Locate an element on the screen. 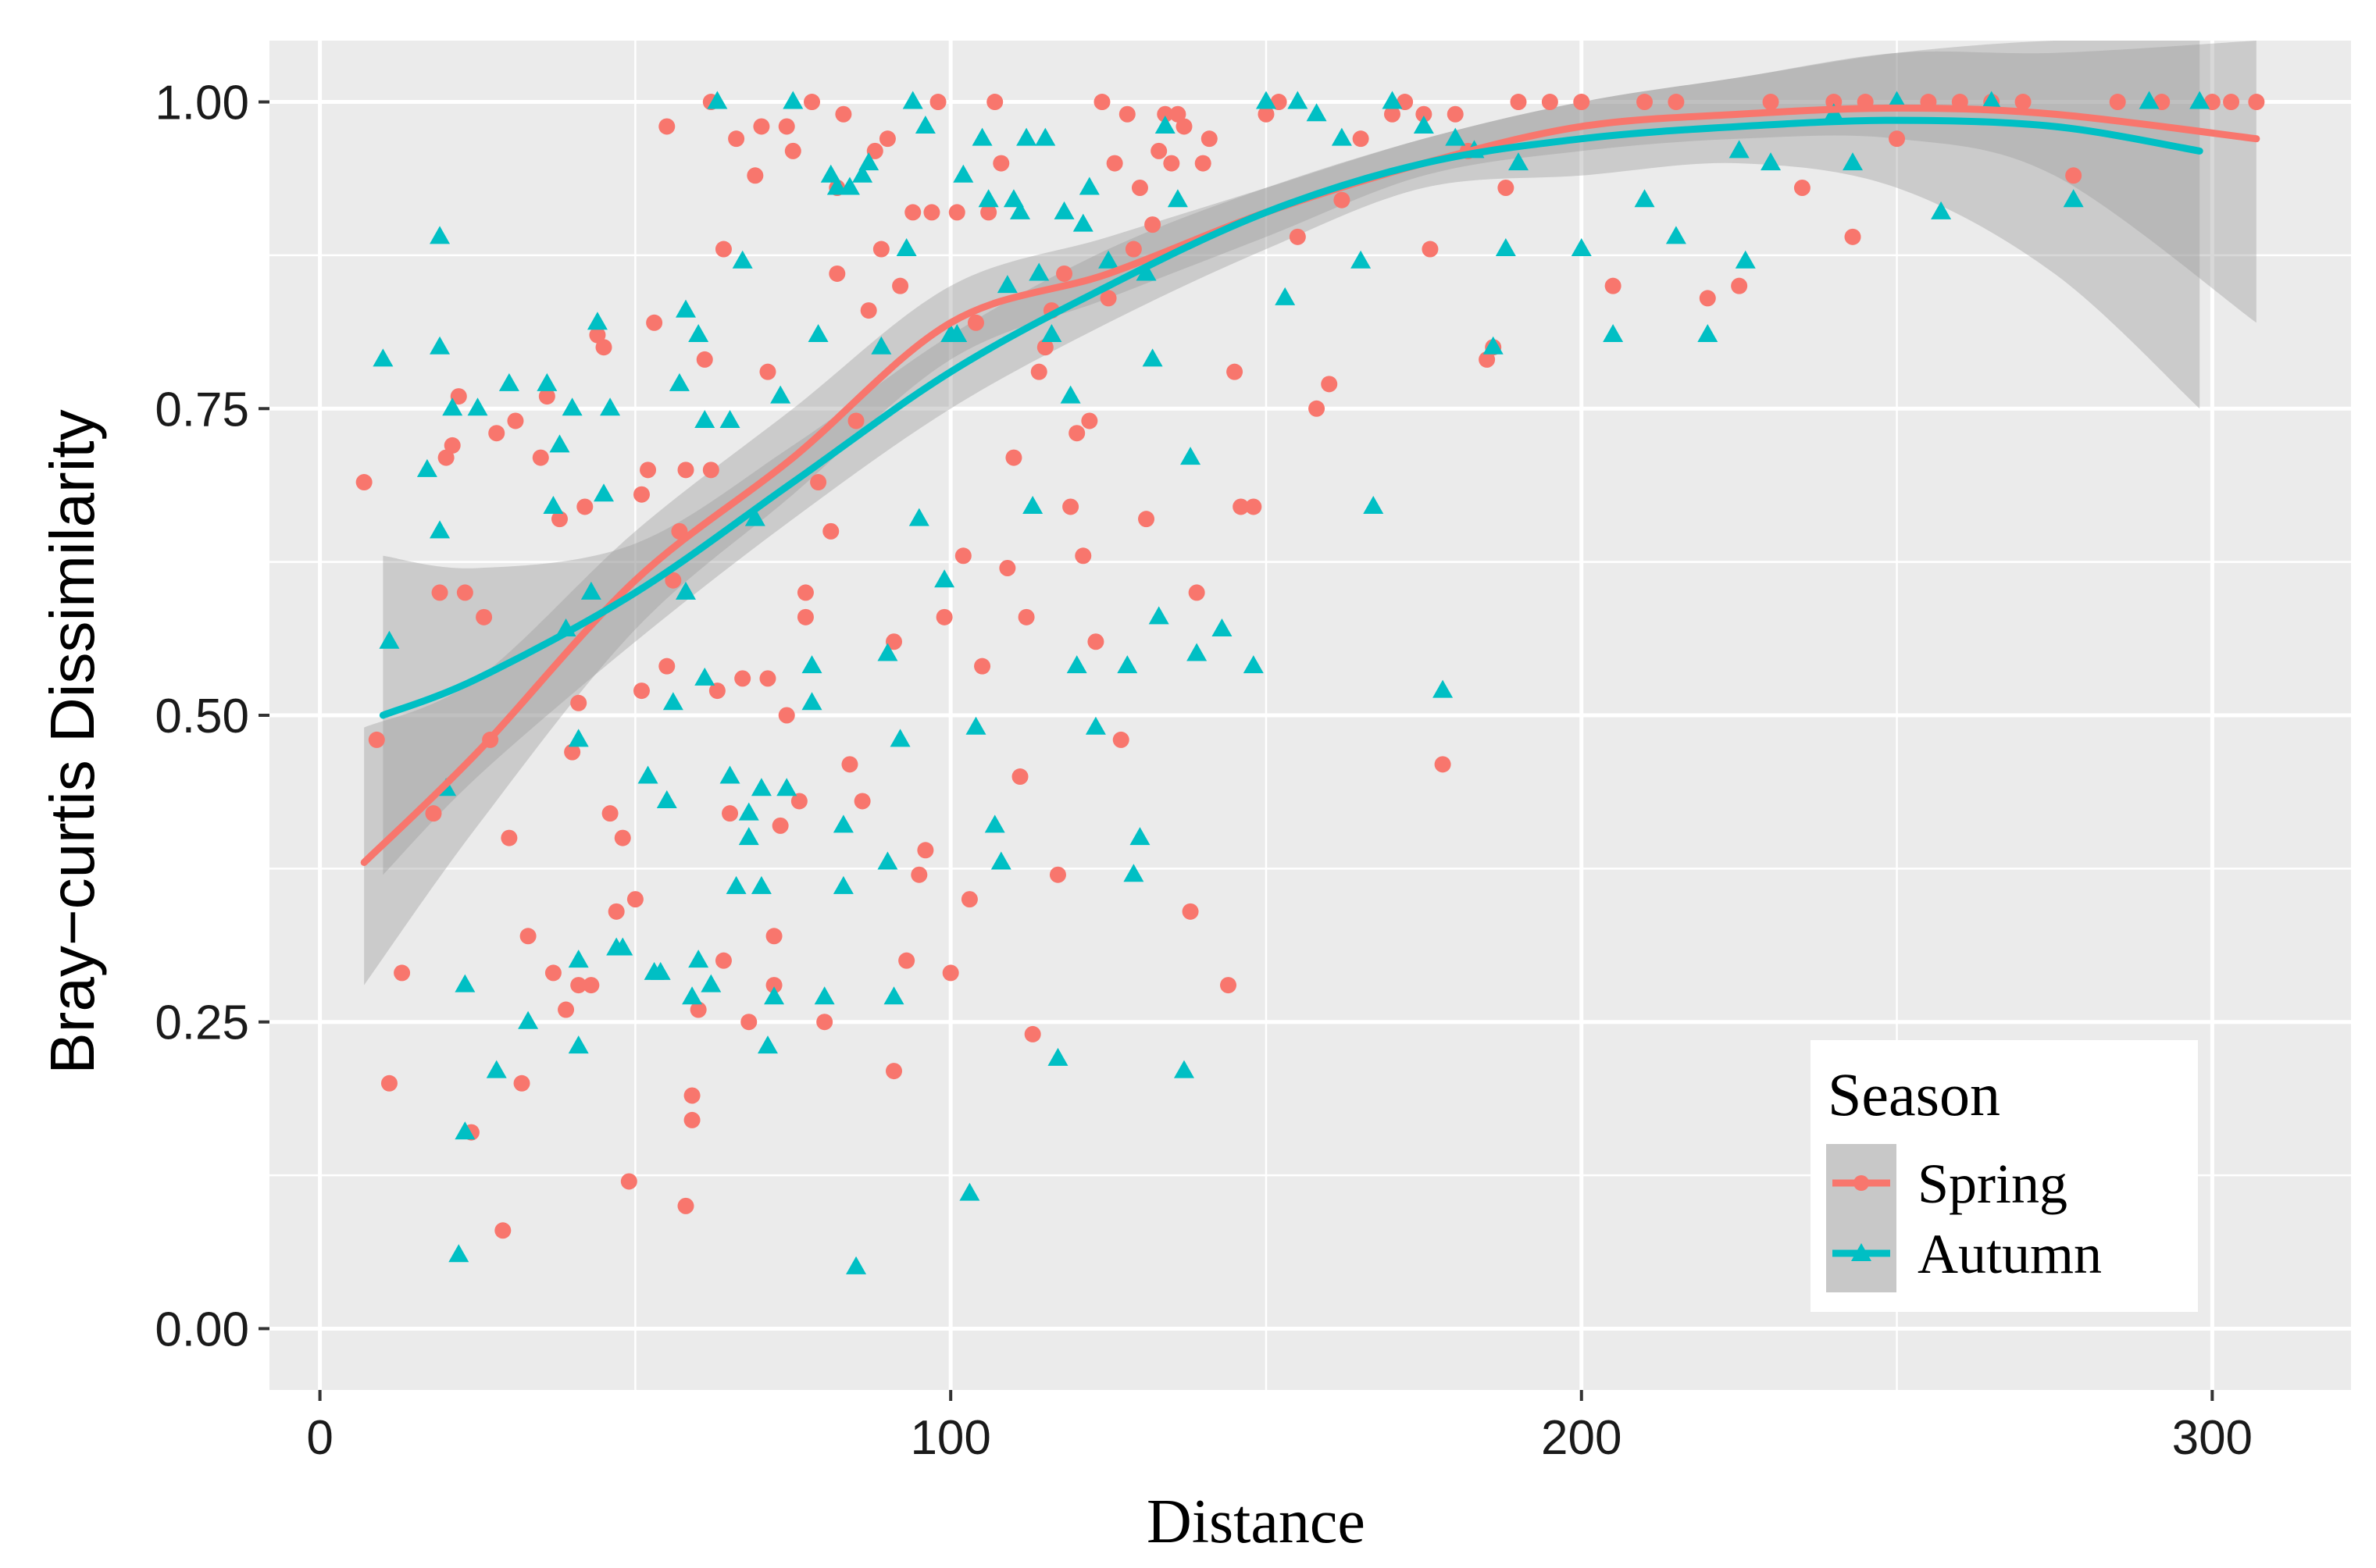  x-tick-label: 0 is located at coordinates (319, 1438).